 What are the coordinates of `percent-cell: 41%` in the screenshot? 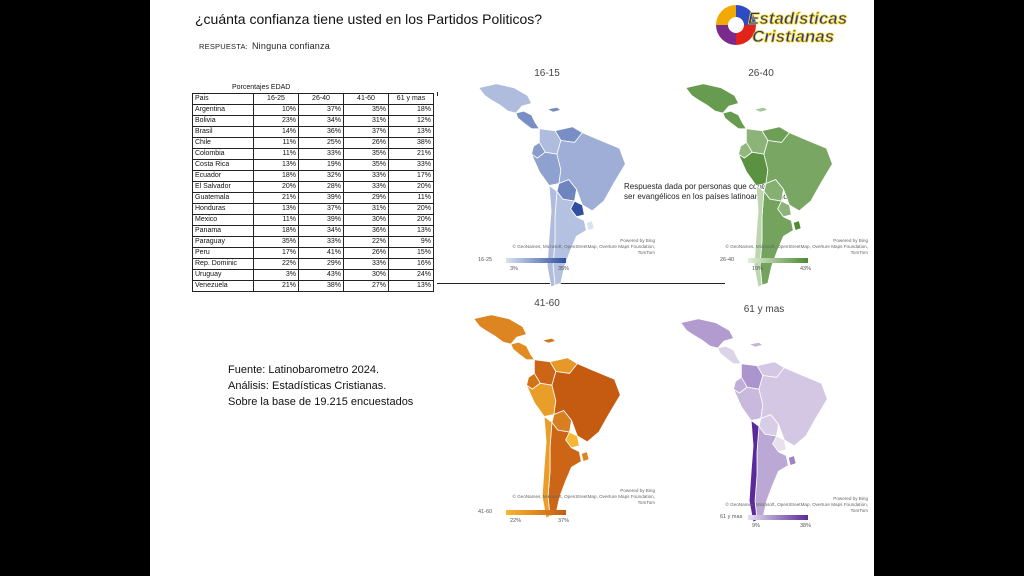 It's located at (321, 253).